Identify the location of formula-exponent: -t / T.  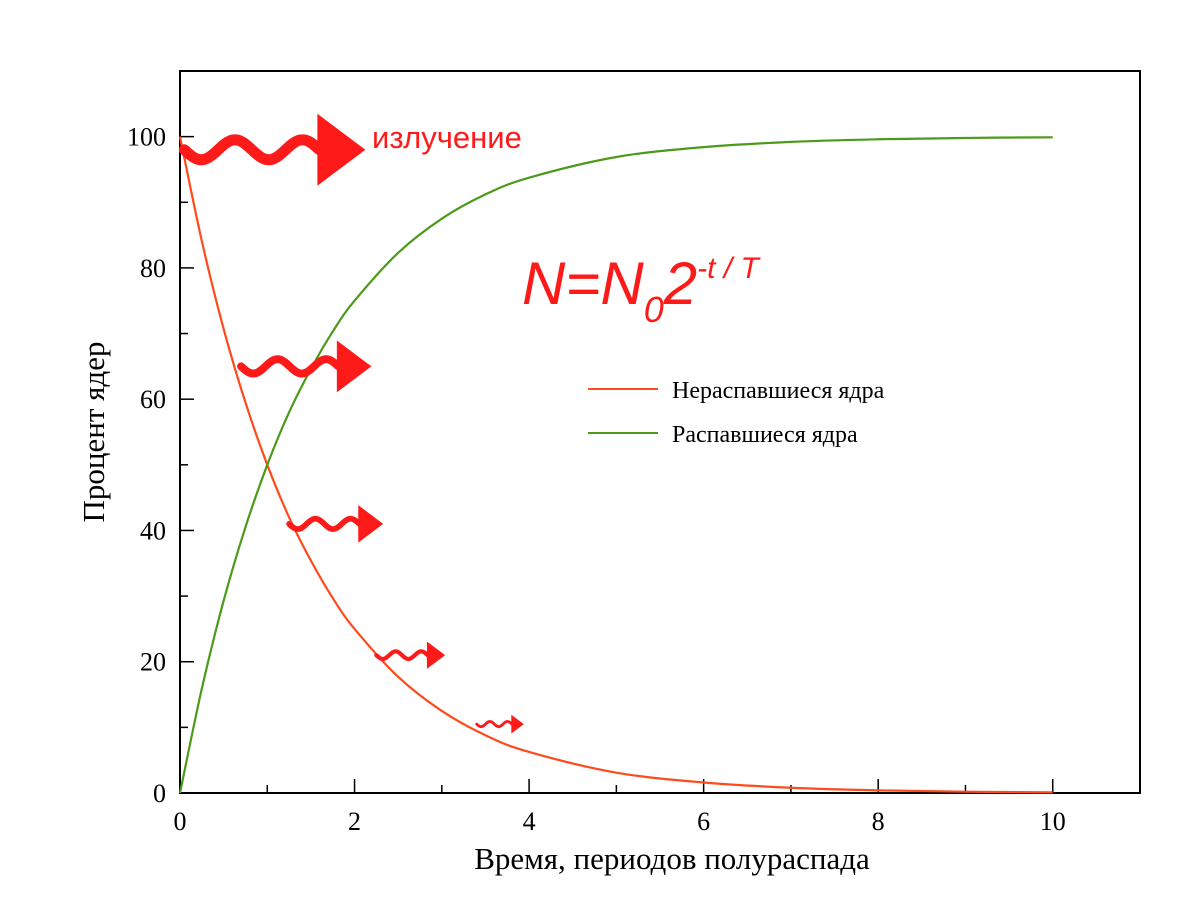
(729, 268).